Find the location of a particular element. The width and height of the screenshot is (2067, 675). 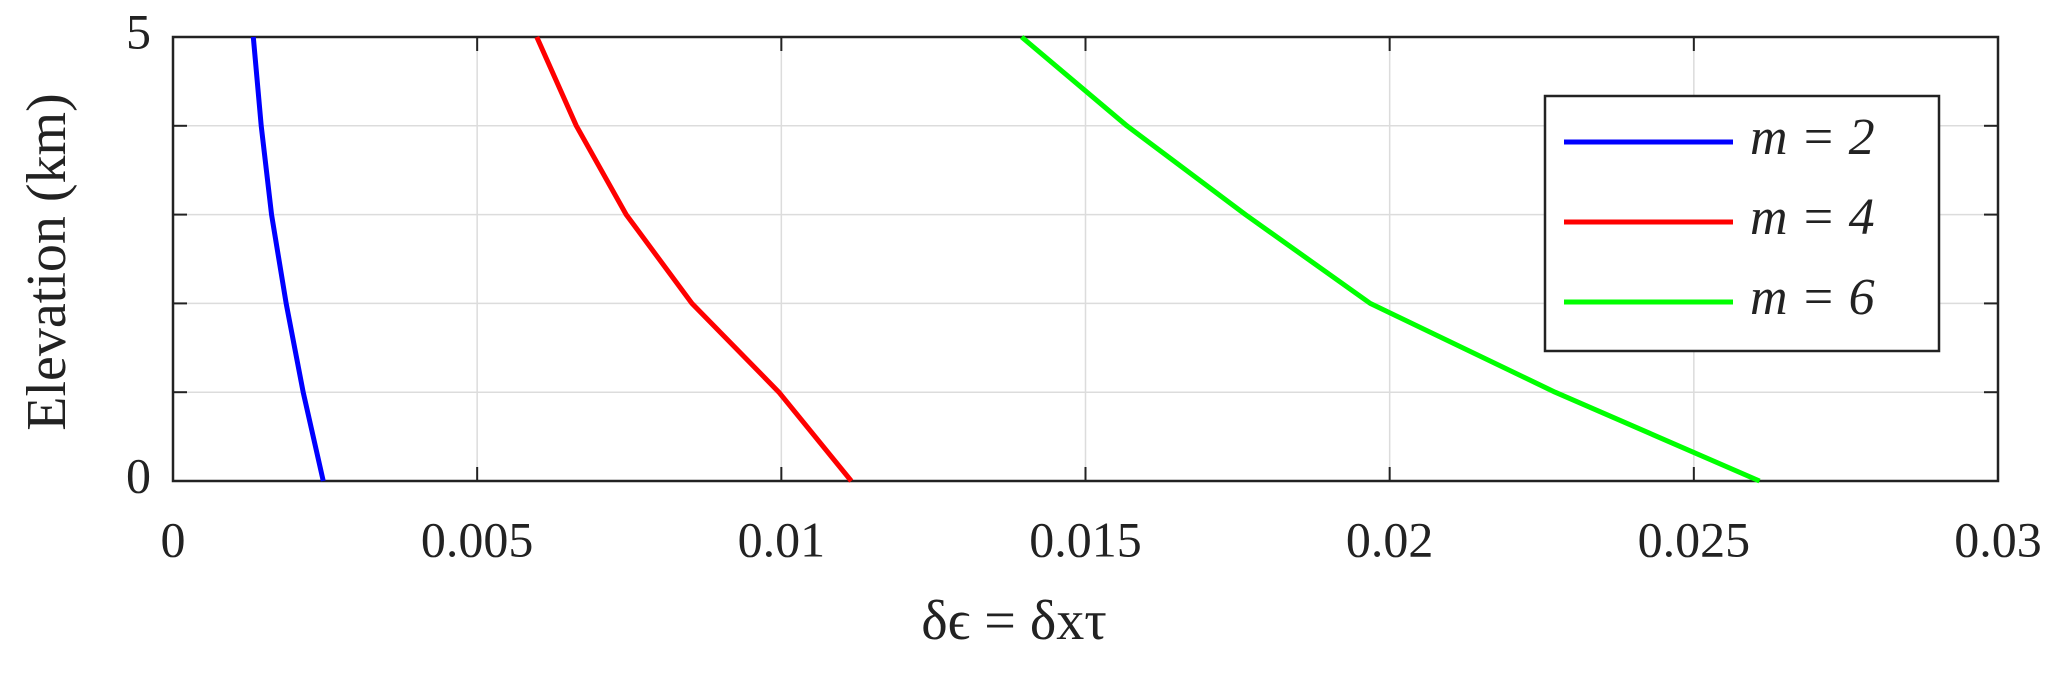

y-tick-label: 0 is located at coordinates (138, 475).